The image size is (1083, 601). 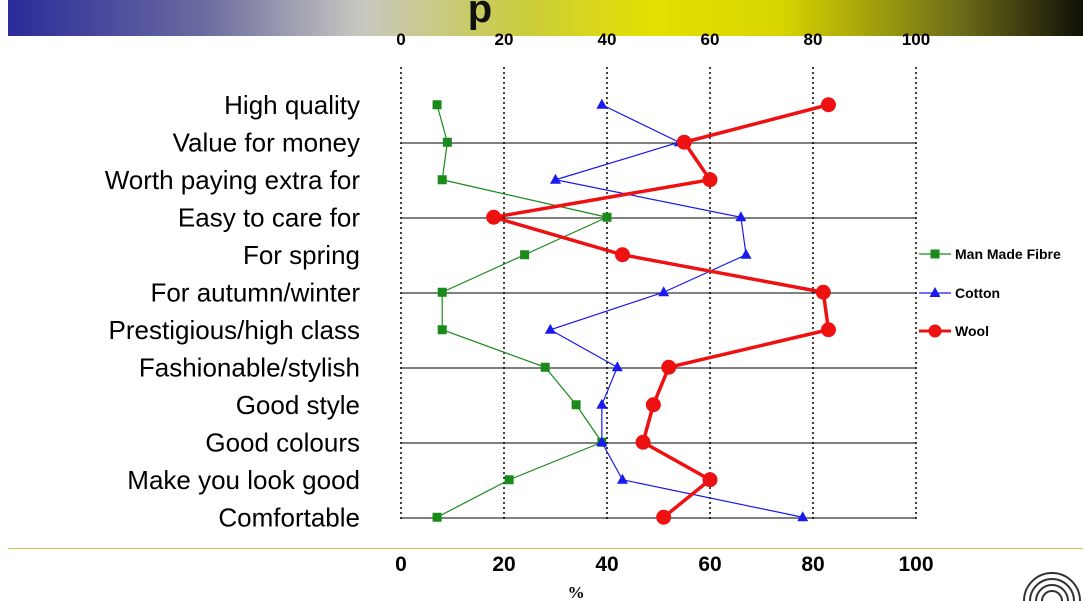 I want to click on legend-label: Wool, so click(x=972, y=331).